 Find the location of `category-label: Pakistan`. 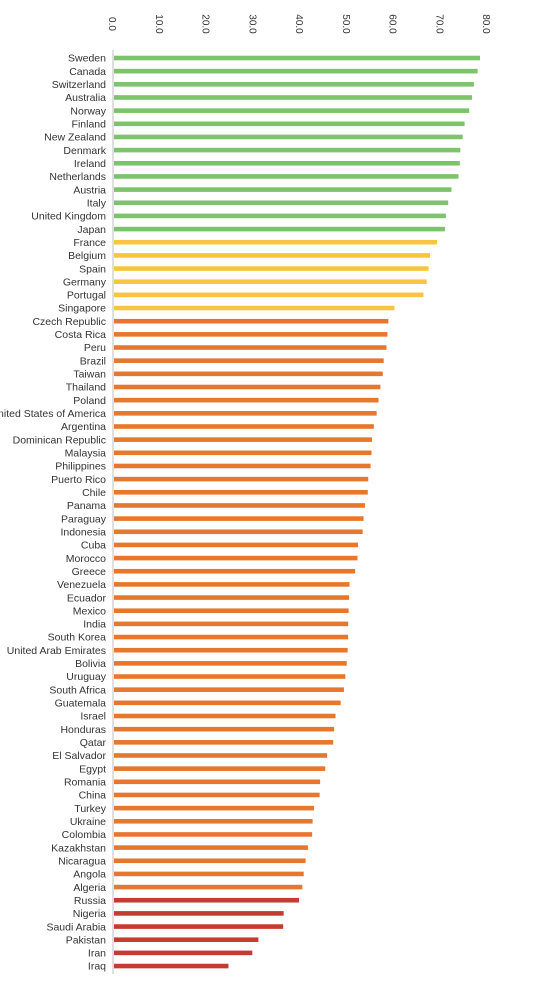

category-label: Pakistan is located at coordinates (86, 940).